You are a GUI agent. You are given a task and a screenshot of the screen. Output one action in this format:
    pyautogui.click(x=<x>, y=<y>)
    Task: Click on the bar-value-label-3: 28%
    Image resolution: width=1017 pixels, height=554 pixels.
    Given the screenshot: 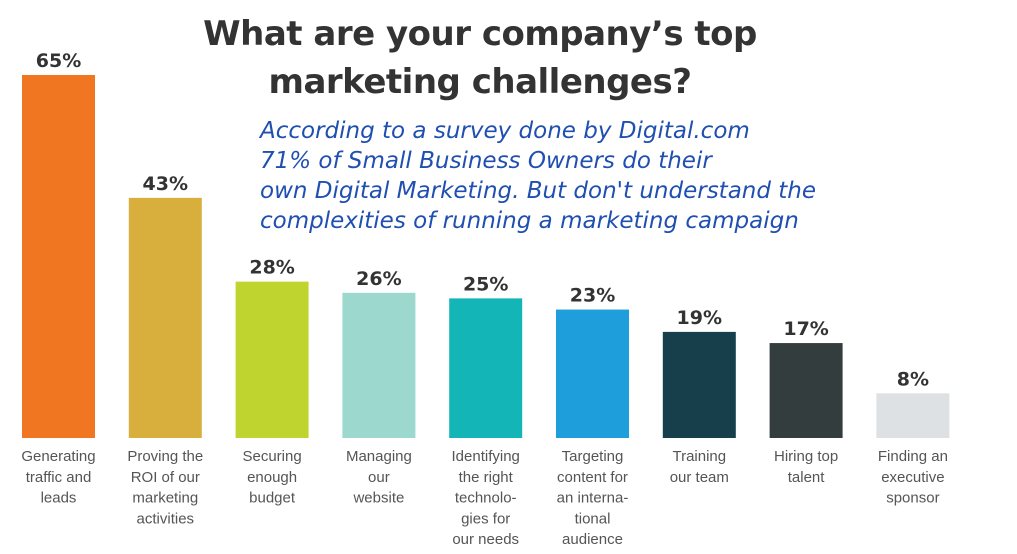 What is the action you would take?
    pyautogui.click(x=271, y=268)
    